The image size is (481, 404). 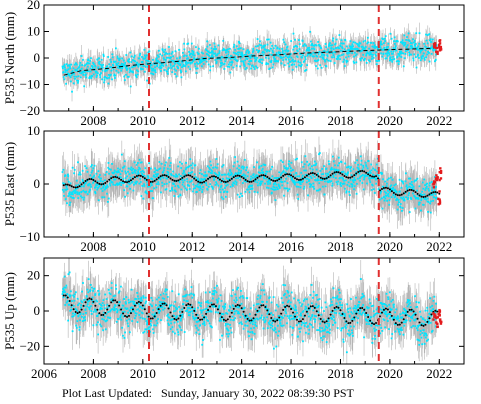 I want to click on x-tick-label: 2010, so click(x=143, y=120).